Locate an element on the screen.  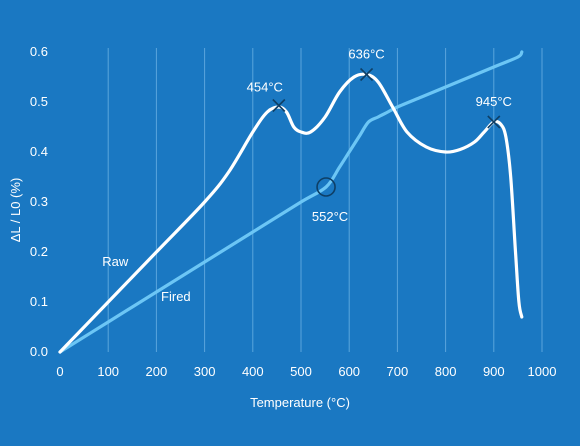
series-label-fired: Fired is located at coordinates (176, 296).